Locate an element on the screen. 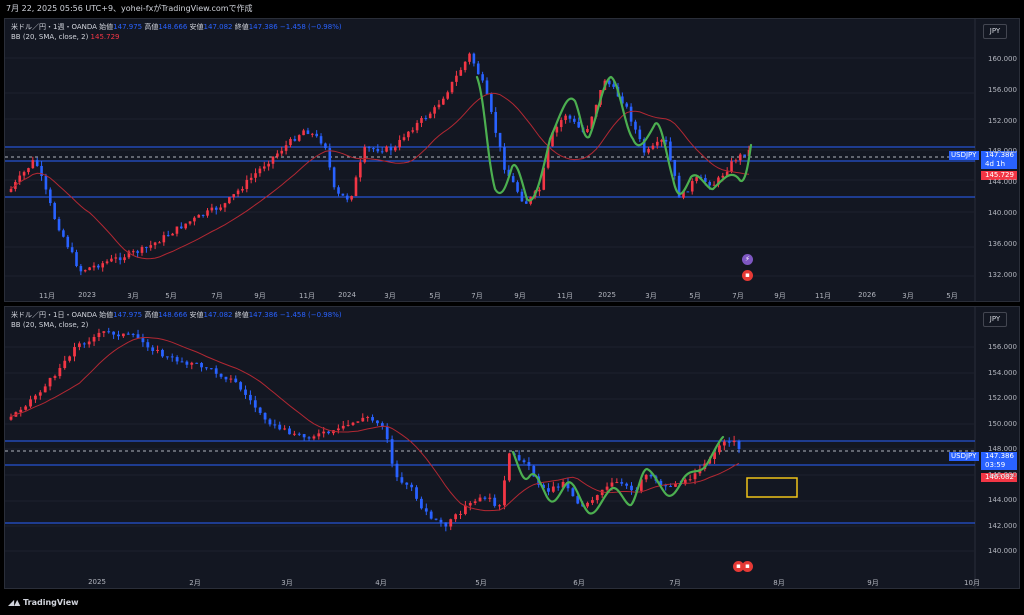 This screenshot has height=615, width=1024. us-flag-event-icon-1: ▪ is located at coordinates (738, 566).